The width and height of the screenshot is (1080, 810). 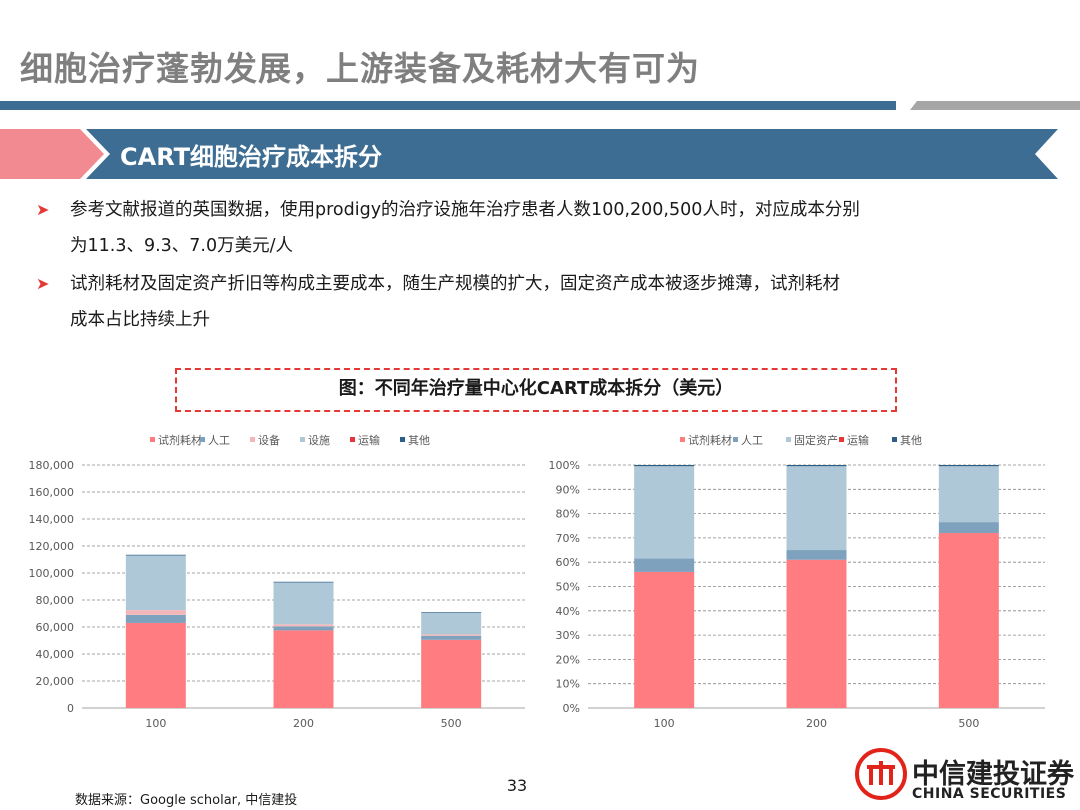 I want to click on title-underline-blue, so click(x=448, y=105).